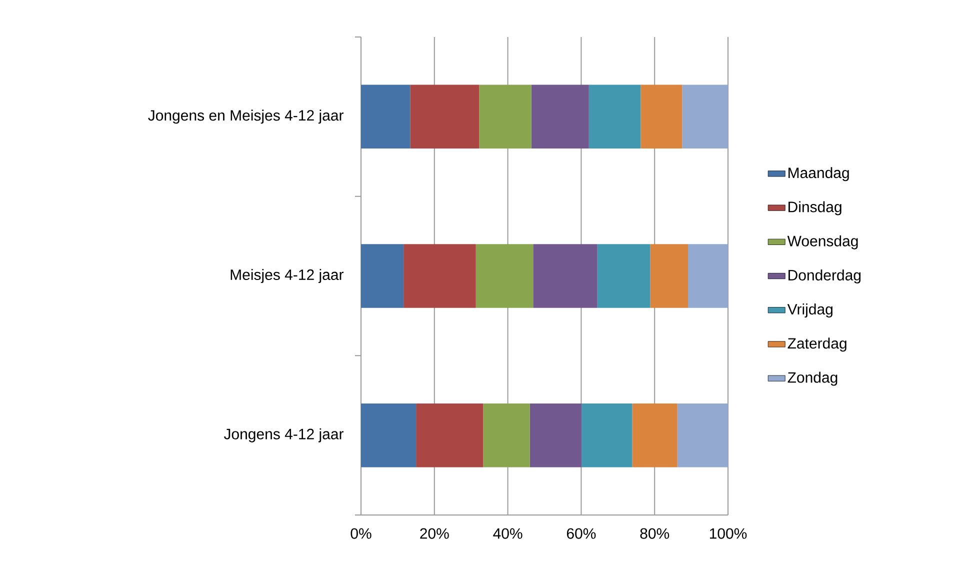  I want to click on x-tick-label: 100%, so click(728, 533).